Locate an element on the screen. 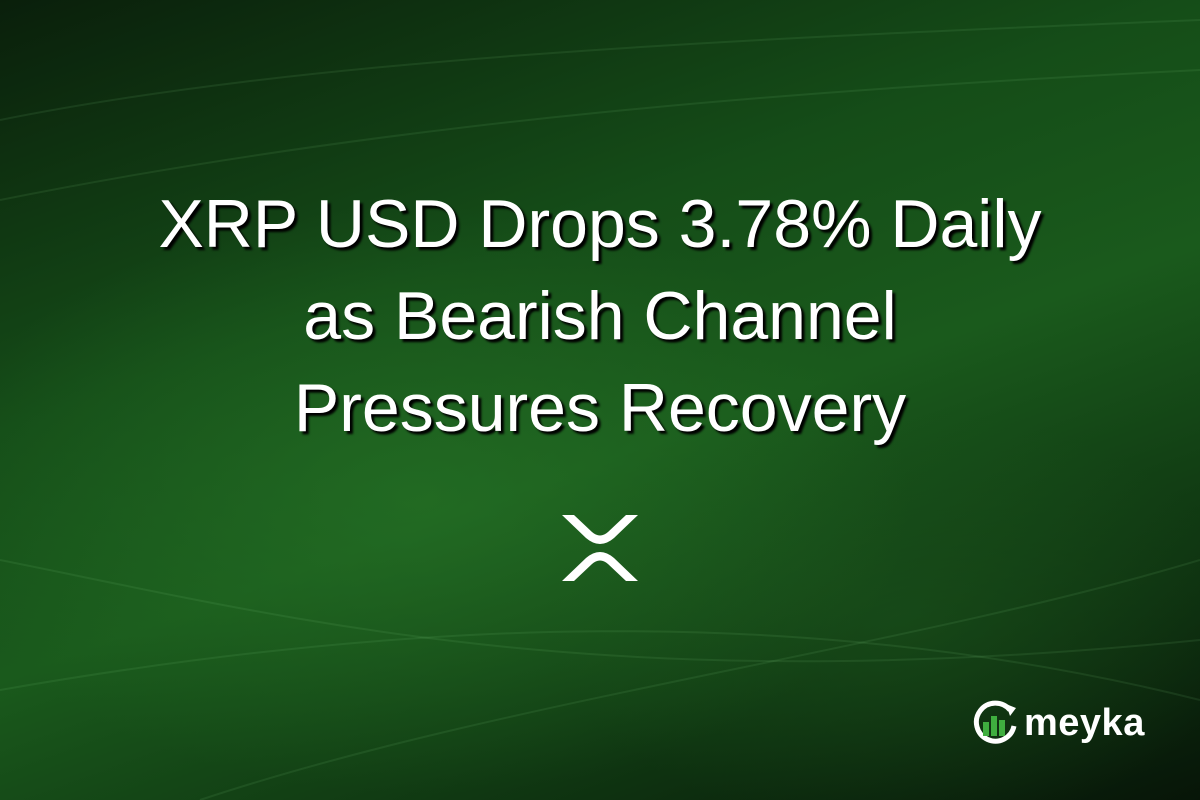  meyka-brand: meyka is located at coordinates (1058, 723).